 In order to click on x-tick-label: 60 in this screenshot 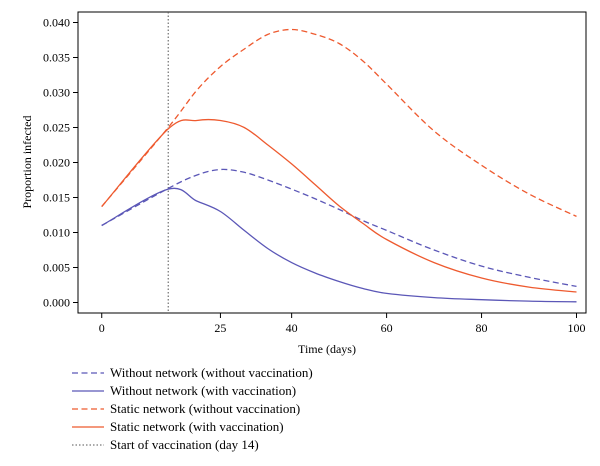, I will do `click(387, 328)`.